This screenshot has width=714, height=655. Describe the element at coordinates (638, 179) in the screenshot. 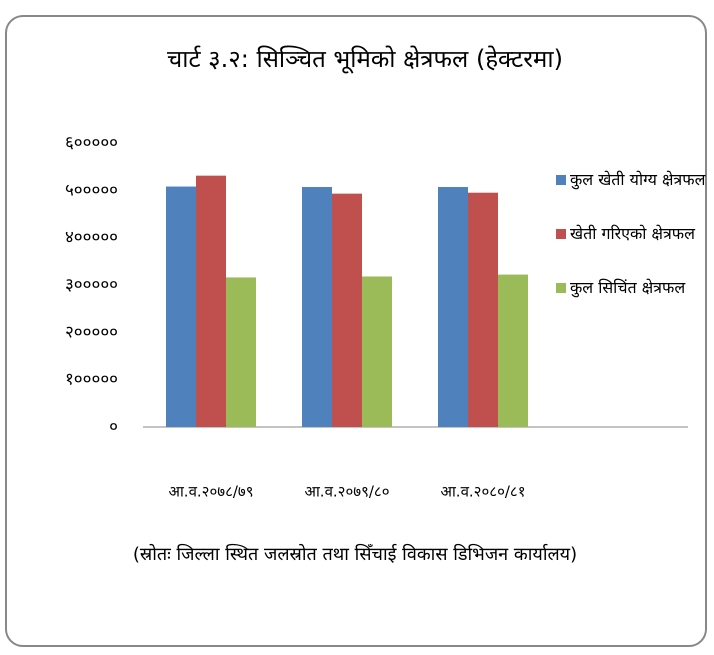

I see `legend-label: कुल खेती योग्य क्षेत्रफल` at that location.